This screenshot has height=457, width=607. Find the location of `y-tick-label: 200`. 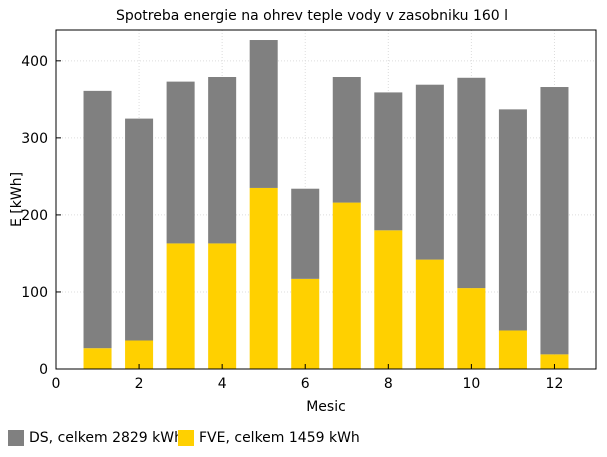

y-tick-label: 200 is located at coordinates (34, 216).